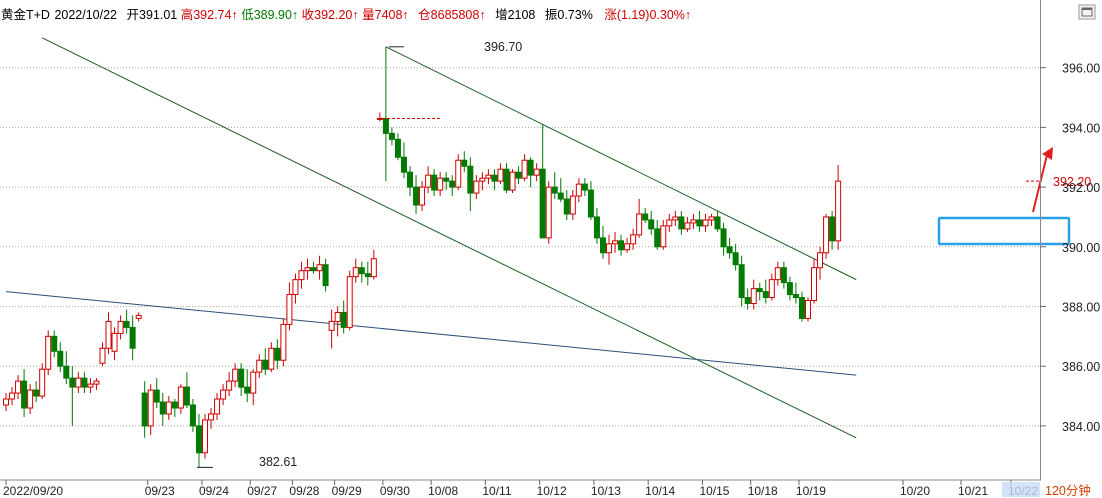 This screenshot has width=1102, height=498. I want to click on date-tick-label: 09/29, so click(347, 491).